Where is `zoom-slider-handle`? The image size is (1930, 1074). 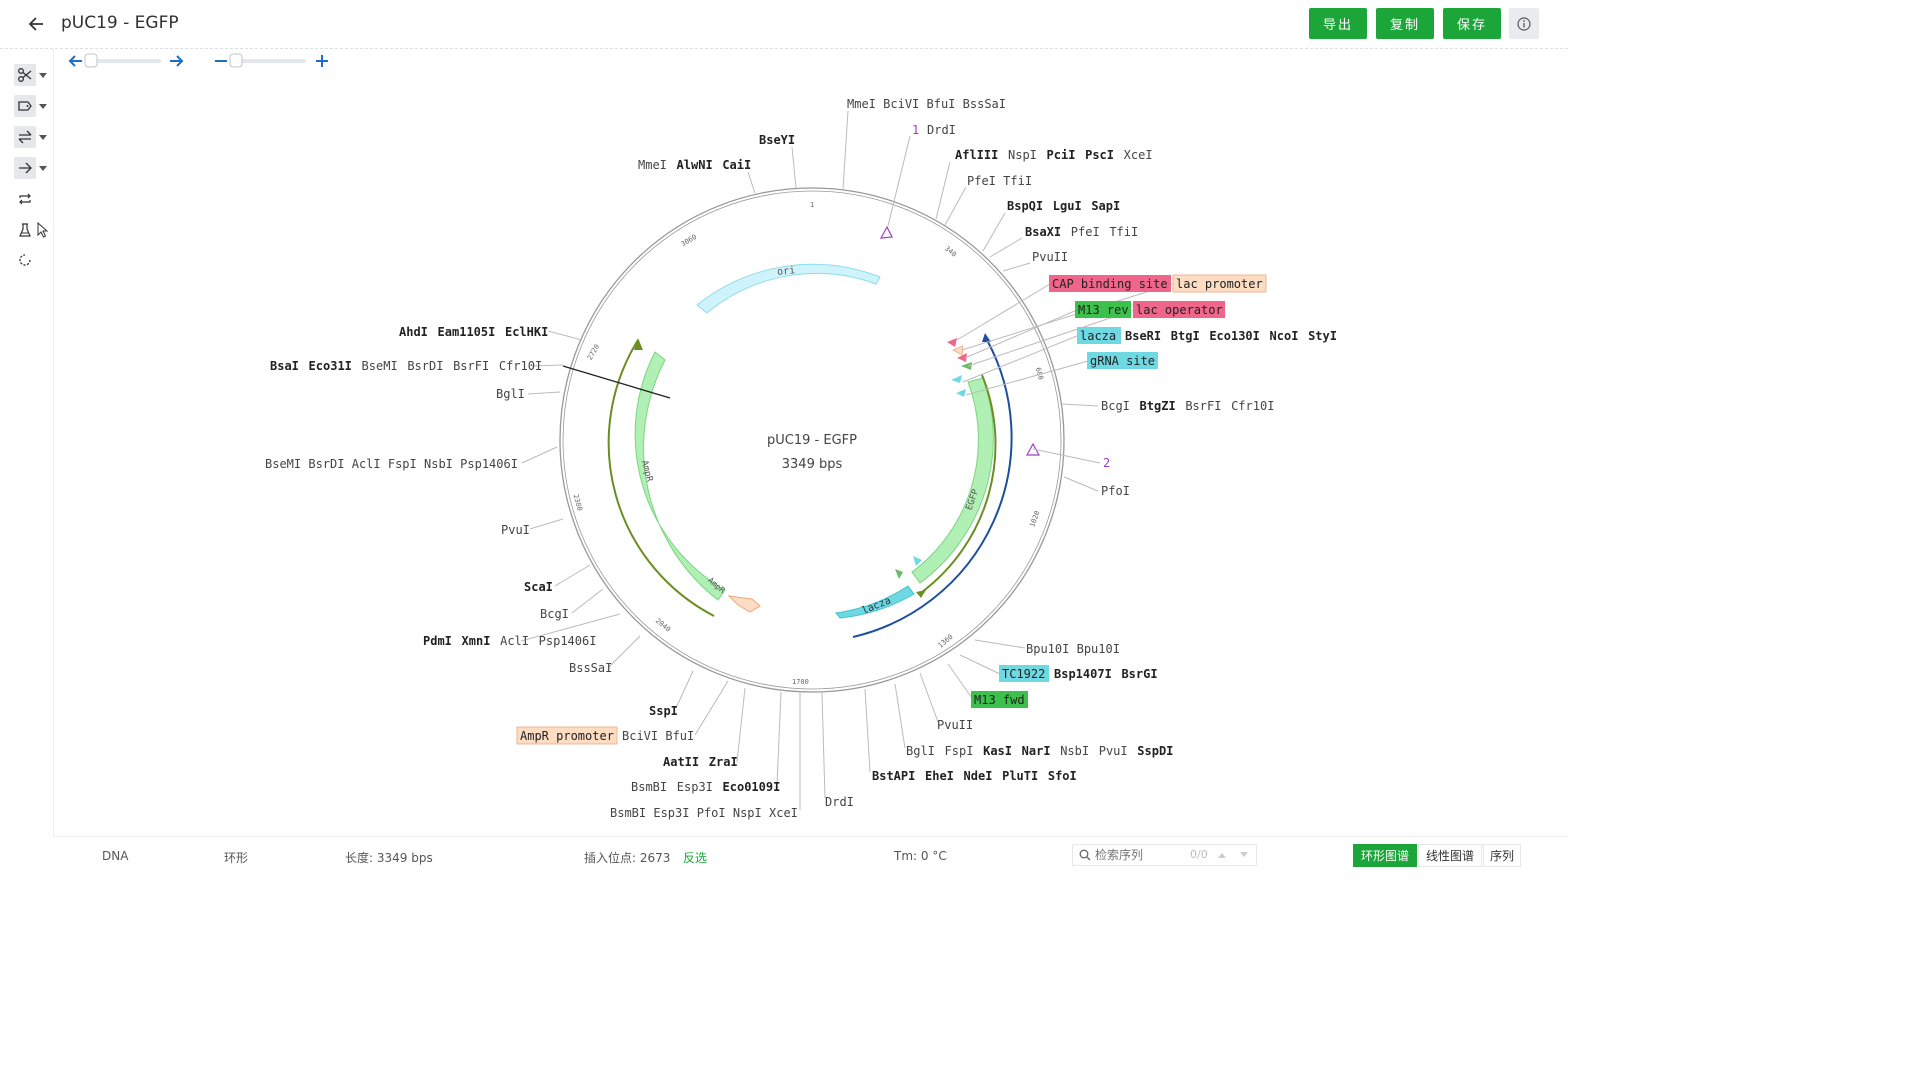
zoom-slider-handle is located at coordinates (236, 60).